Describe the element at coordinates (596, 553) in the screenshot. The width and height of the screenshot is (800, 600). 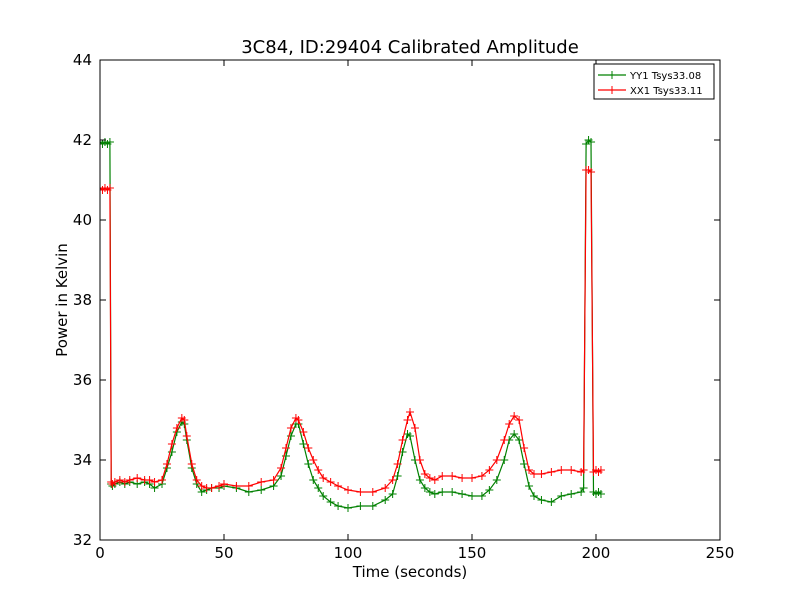
I see `x-tick-label: 200` at that location.